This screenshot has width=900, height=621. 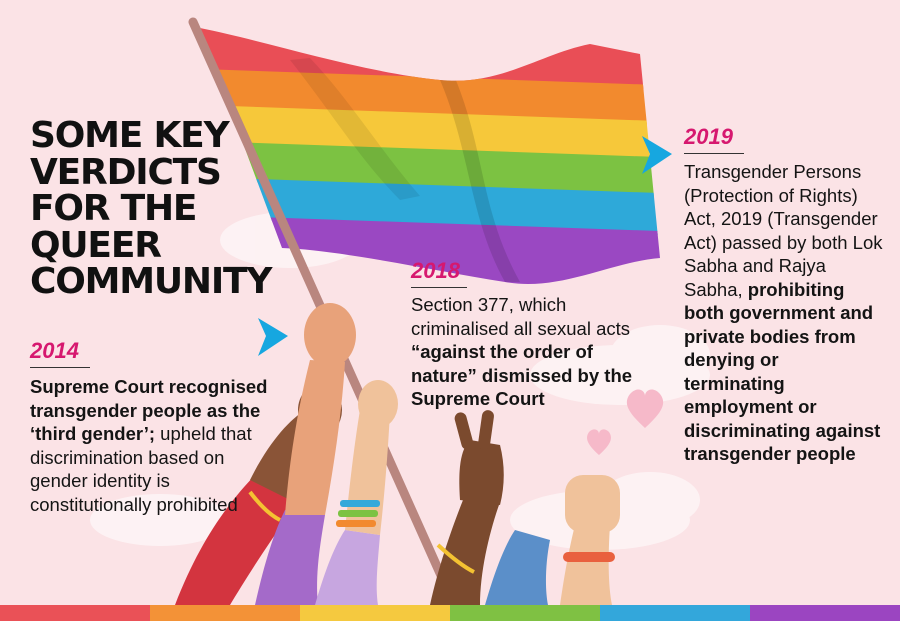 I want to click on title-line: COMMUNITY, so click(x=151, y=281).